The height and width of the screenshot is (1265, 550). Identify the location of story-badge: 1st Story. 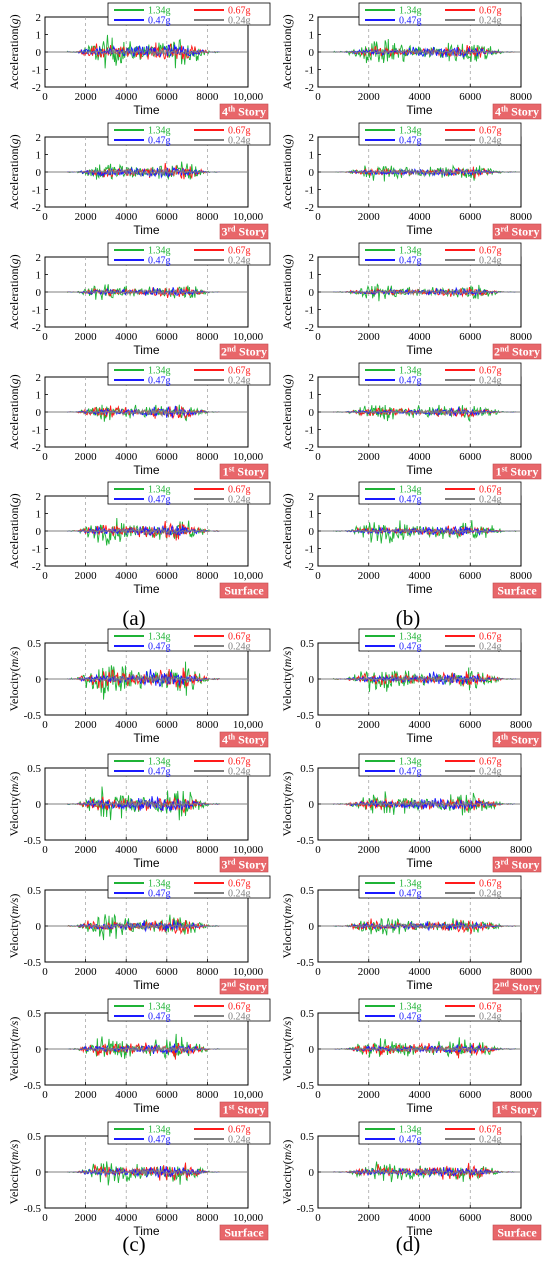
(244, 471).